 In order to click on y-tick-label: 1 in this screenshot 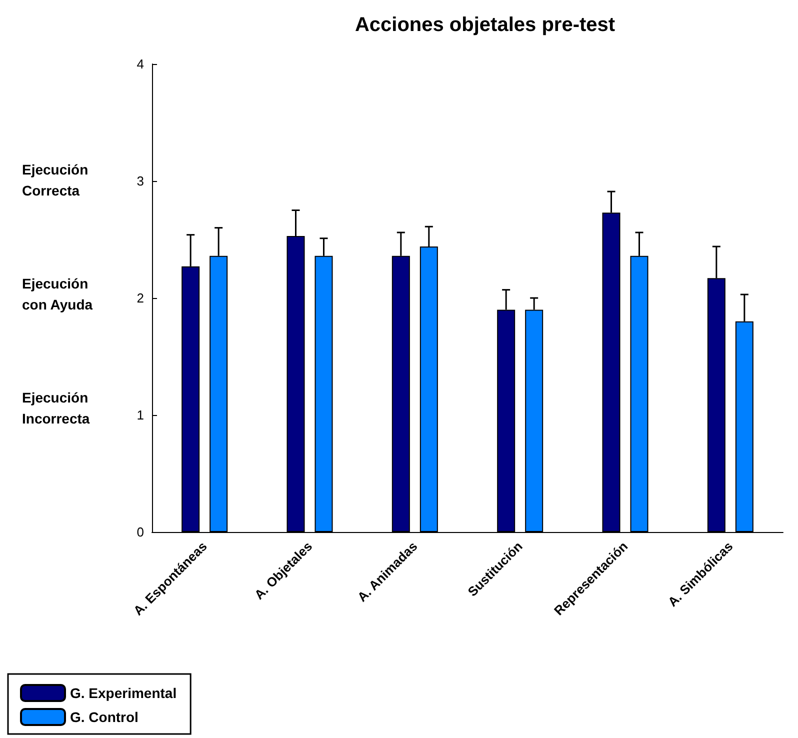, I will do `click(140, 415)`.